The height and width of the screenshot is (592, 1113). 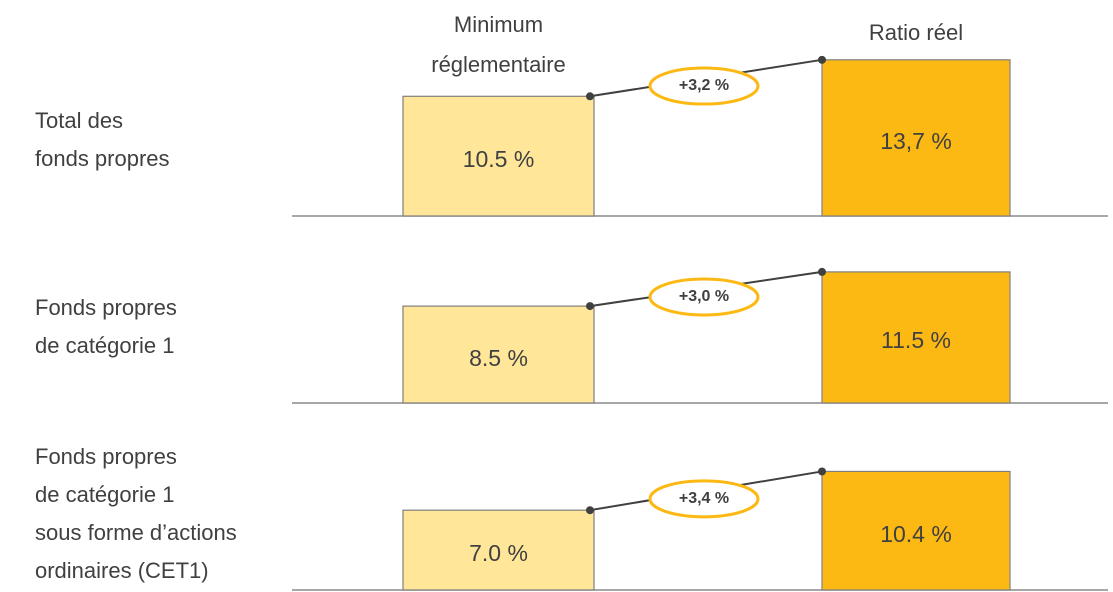 I want to click on difference-label: +3,4 %, so click(x=704, y=498).